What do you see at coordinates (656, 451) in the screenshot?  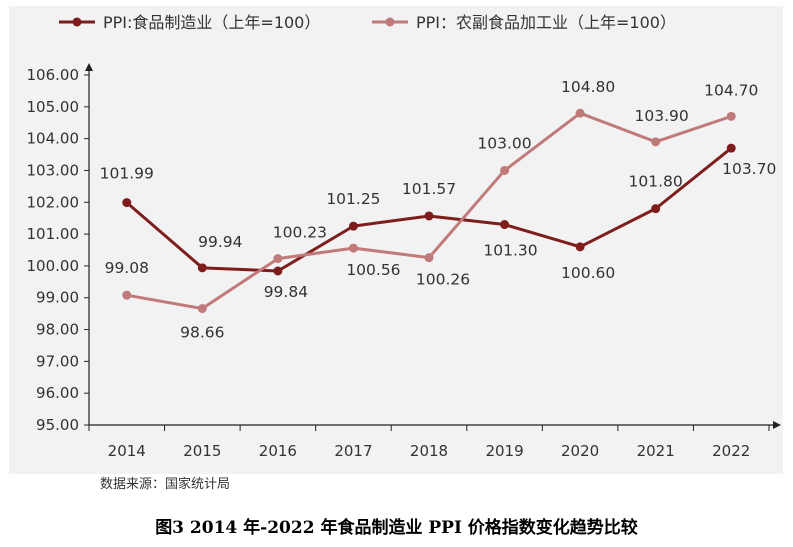 I see `x-tick-label: 2021` at bounding box center [656, 451].